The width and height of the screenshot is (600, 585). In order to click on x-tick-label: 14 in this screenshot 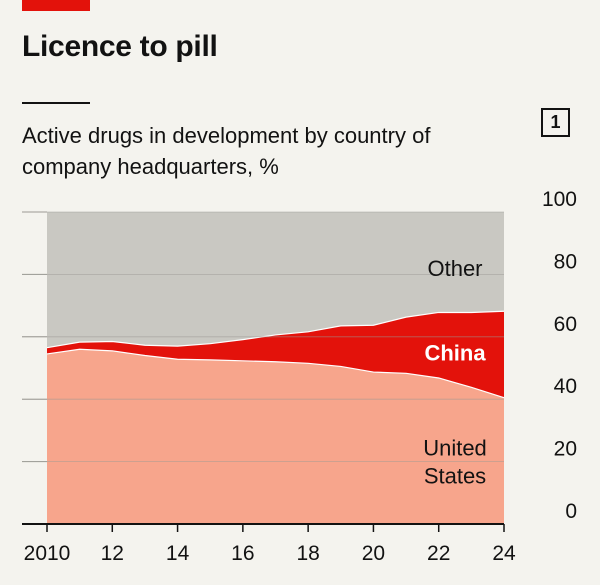, I will do `click(178, 553)`.